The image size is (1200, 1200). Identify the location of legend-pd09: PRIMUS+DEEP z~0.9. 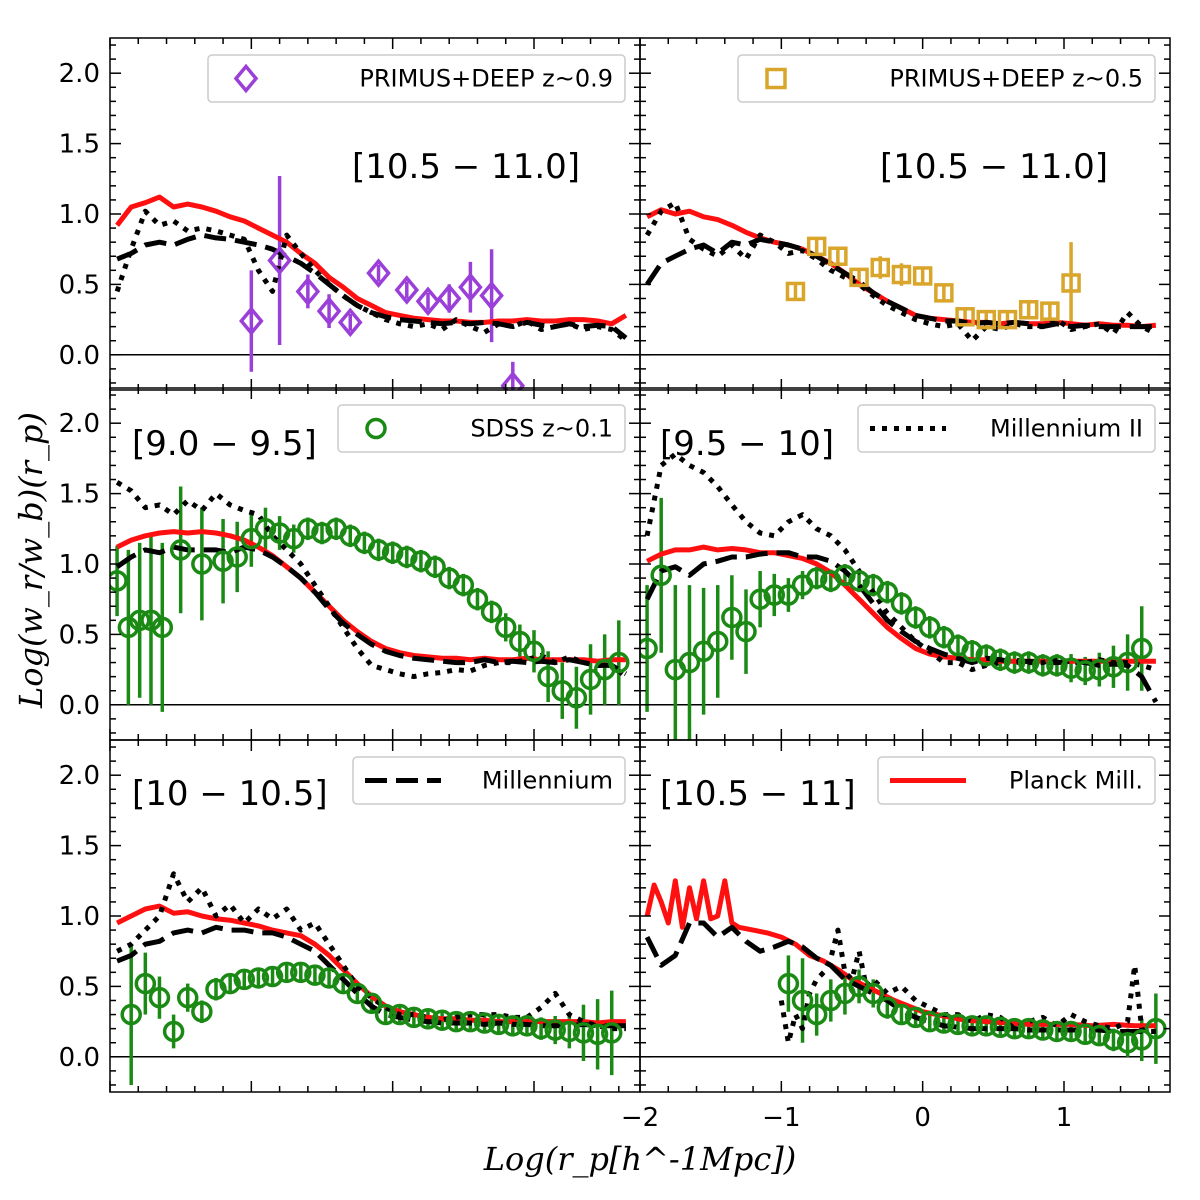
(416, 78).